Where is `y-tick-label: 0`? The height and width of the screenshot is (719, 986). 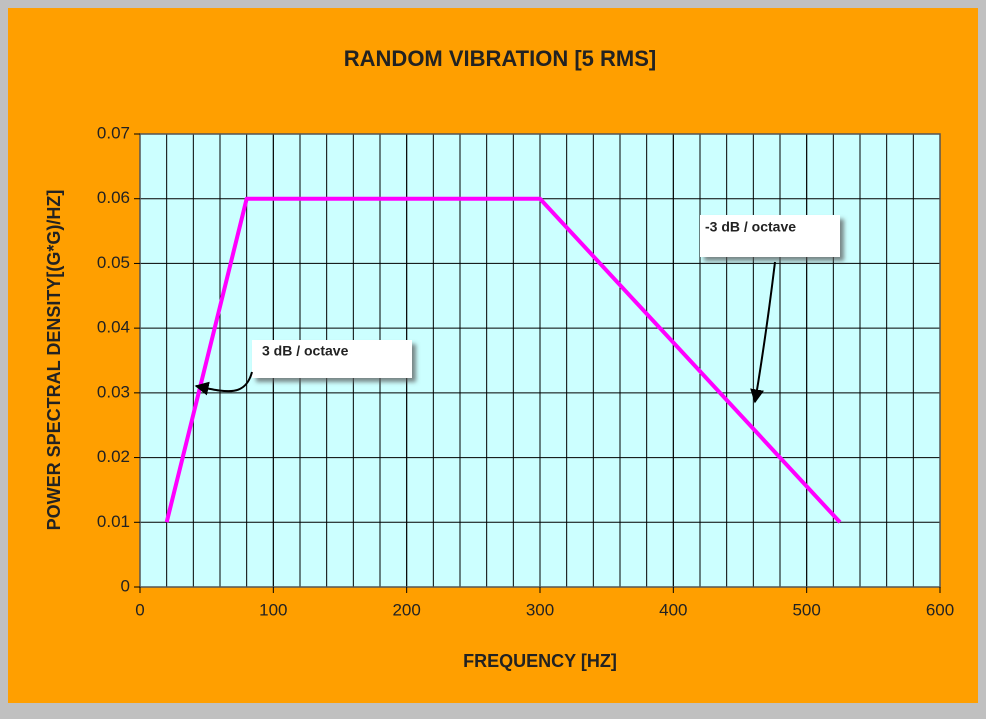
y-tick-label: 0 is located at coordinates (125, 585).